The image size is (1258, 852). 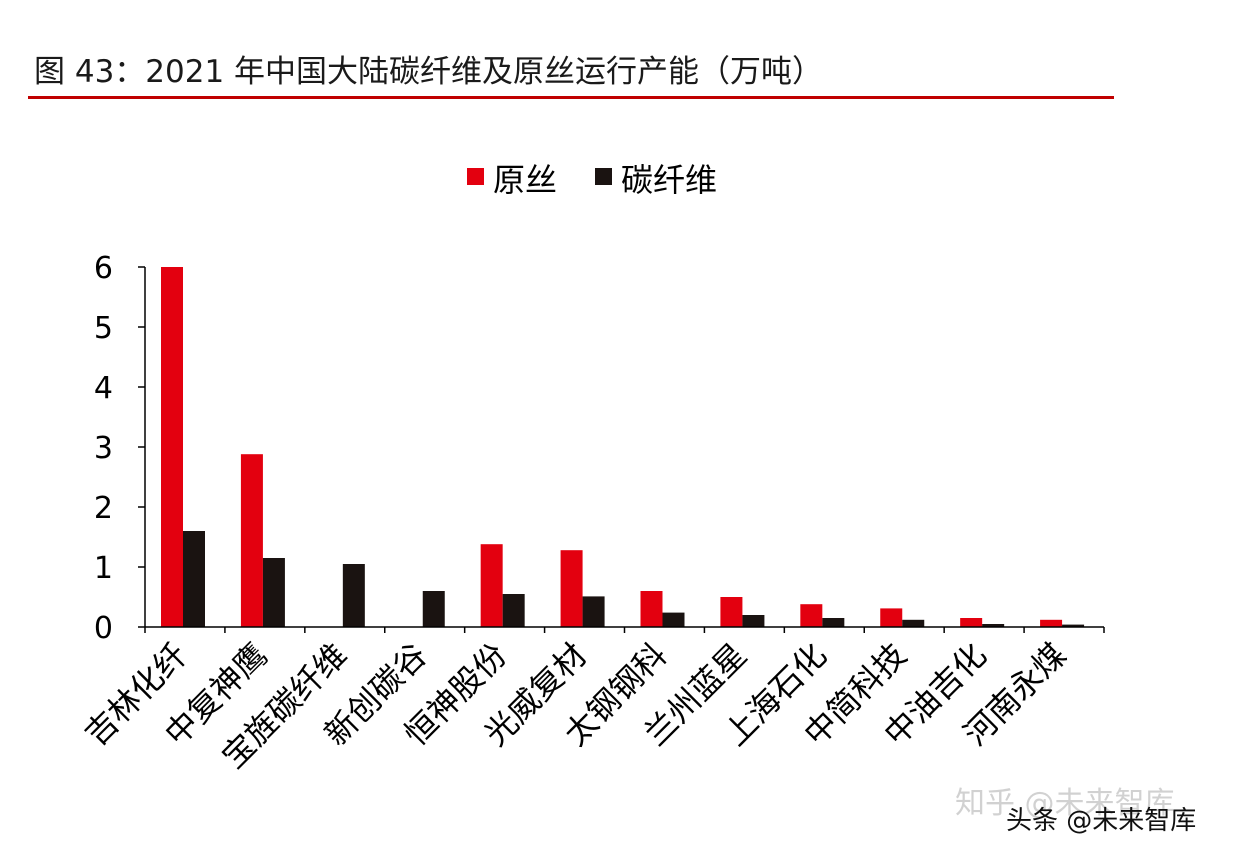 What do you see at coordinates (571, 97) in the screenshot?
I see `title-divider` at bounding box center [571, 97].